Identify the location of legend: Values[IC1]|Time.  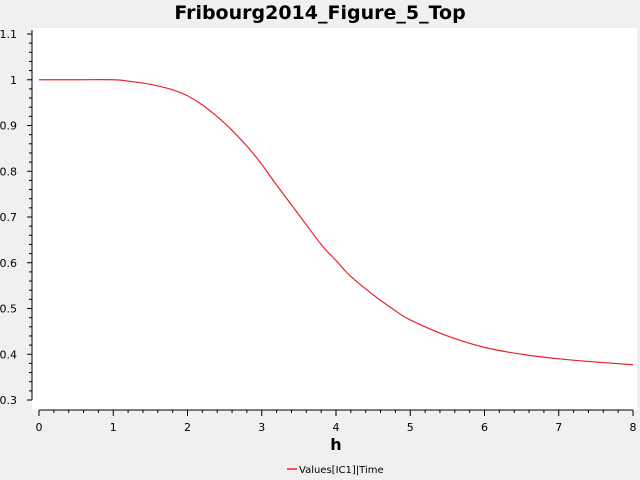
(335, 470).